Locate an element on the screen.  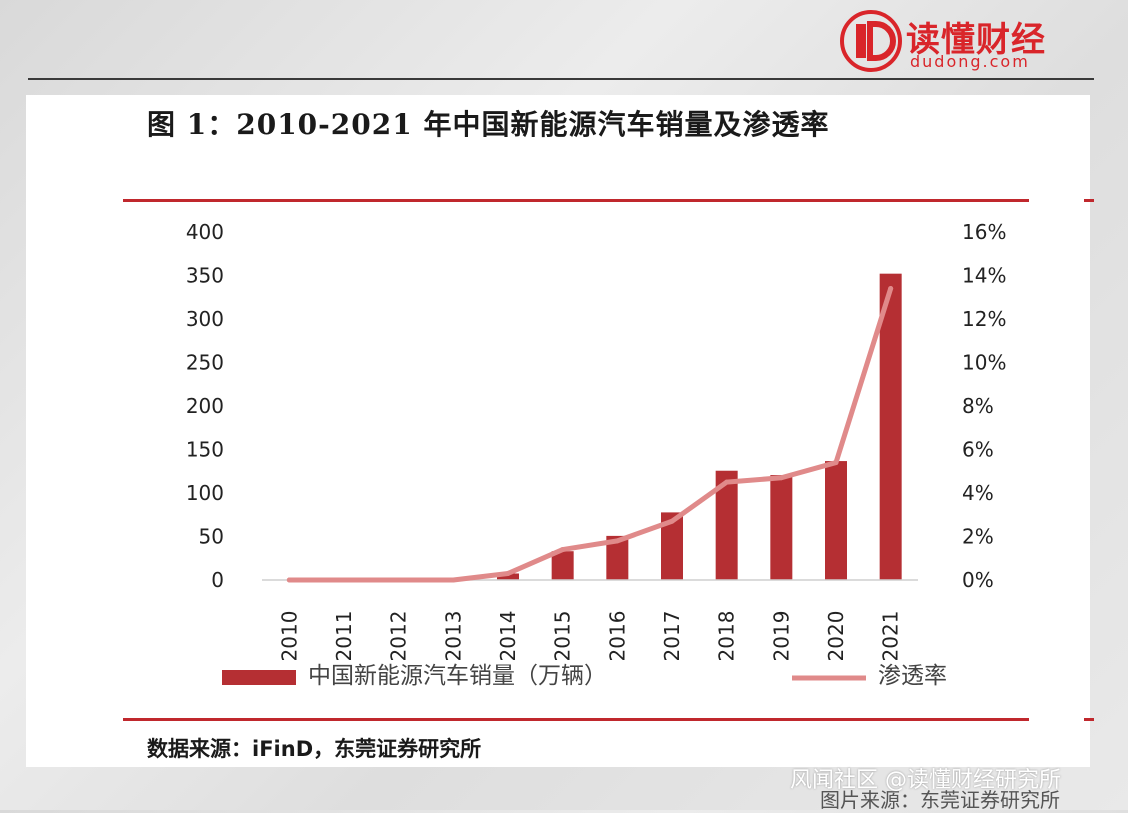
x-tick-label: 2014 is located at coordinates (508, 636).